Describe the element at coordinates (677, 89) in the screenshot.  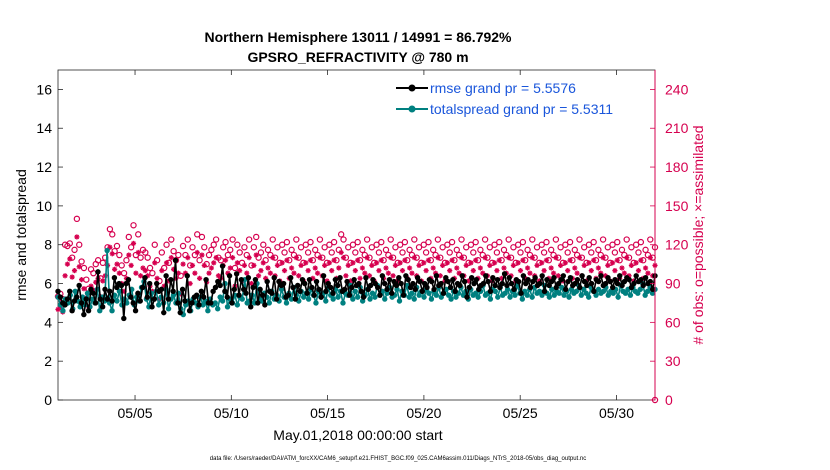
I see `y-right-tick-label: 240` at that location.